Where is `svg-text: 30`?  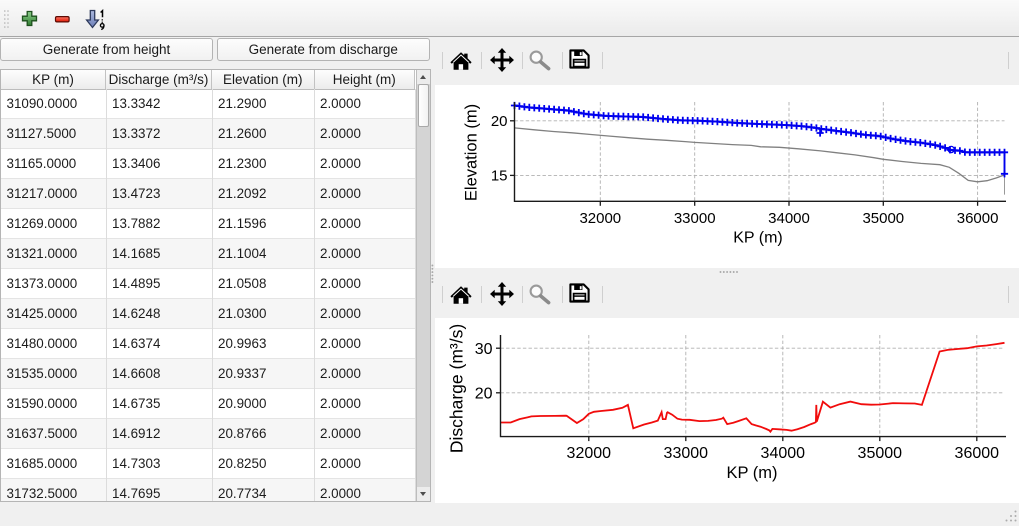 svg-text: 30 is located at coordinates (484, 349).